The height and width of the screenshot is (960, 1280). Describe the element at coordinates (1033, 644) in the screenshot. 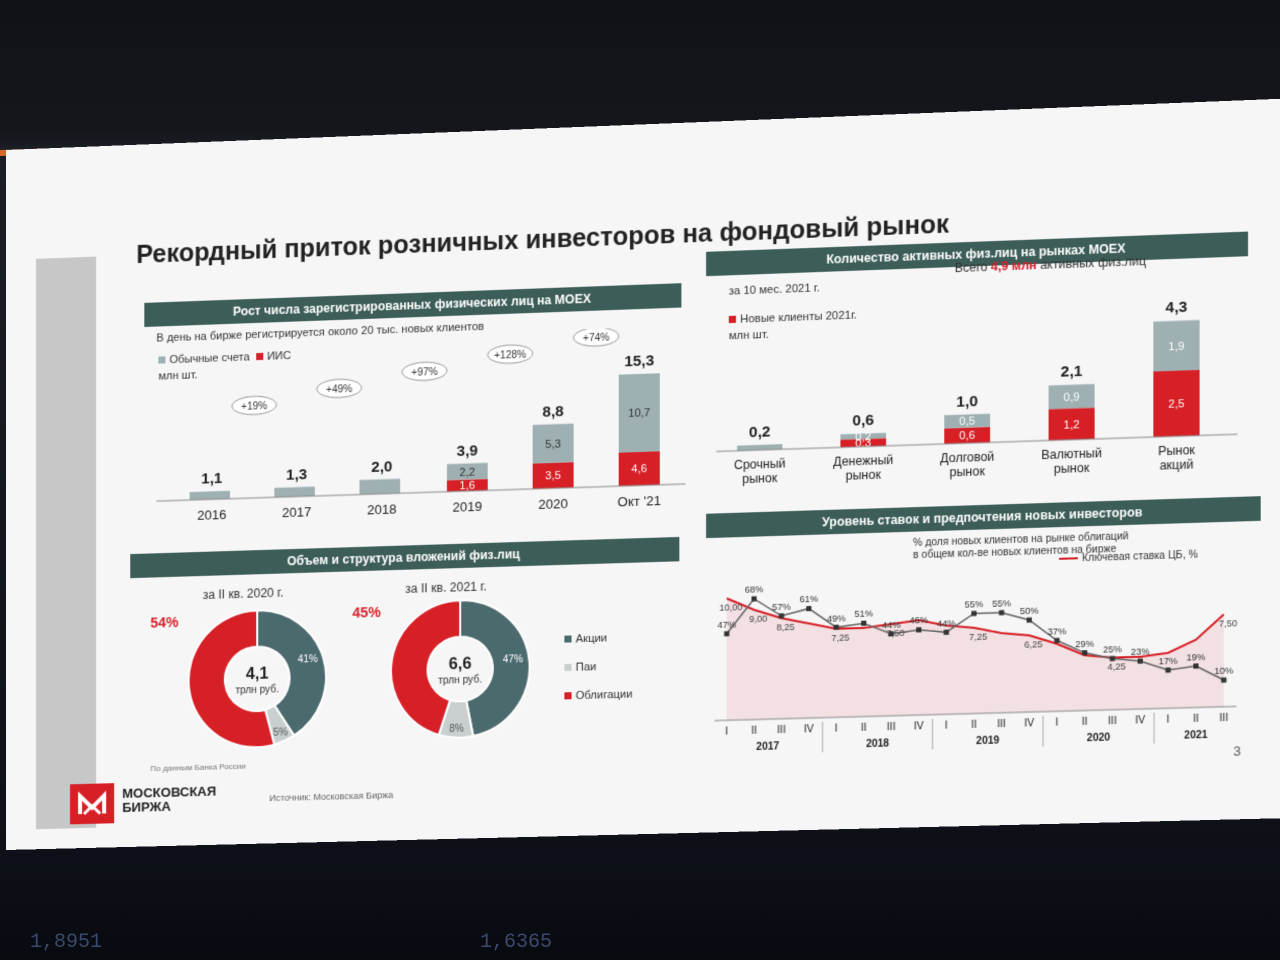

I see `rate-label: 6,25` at that location.